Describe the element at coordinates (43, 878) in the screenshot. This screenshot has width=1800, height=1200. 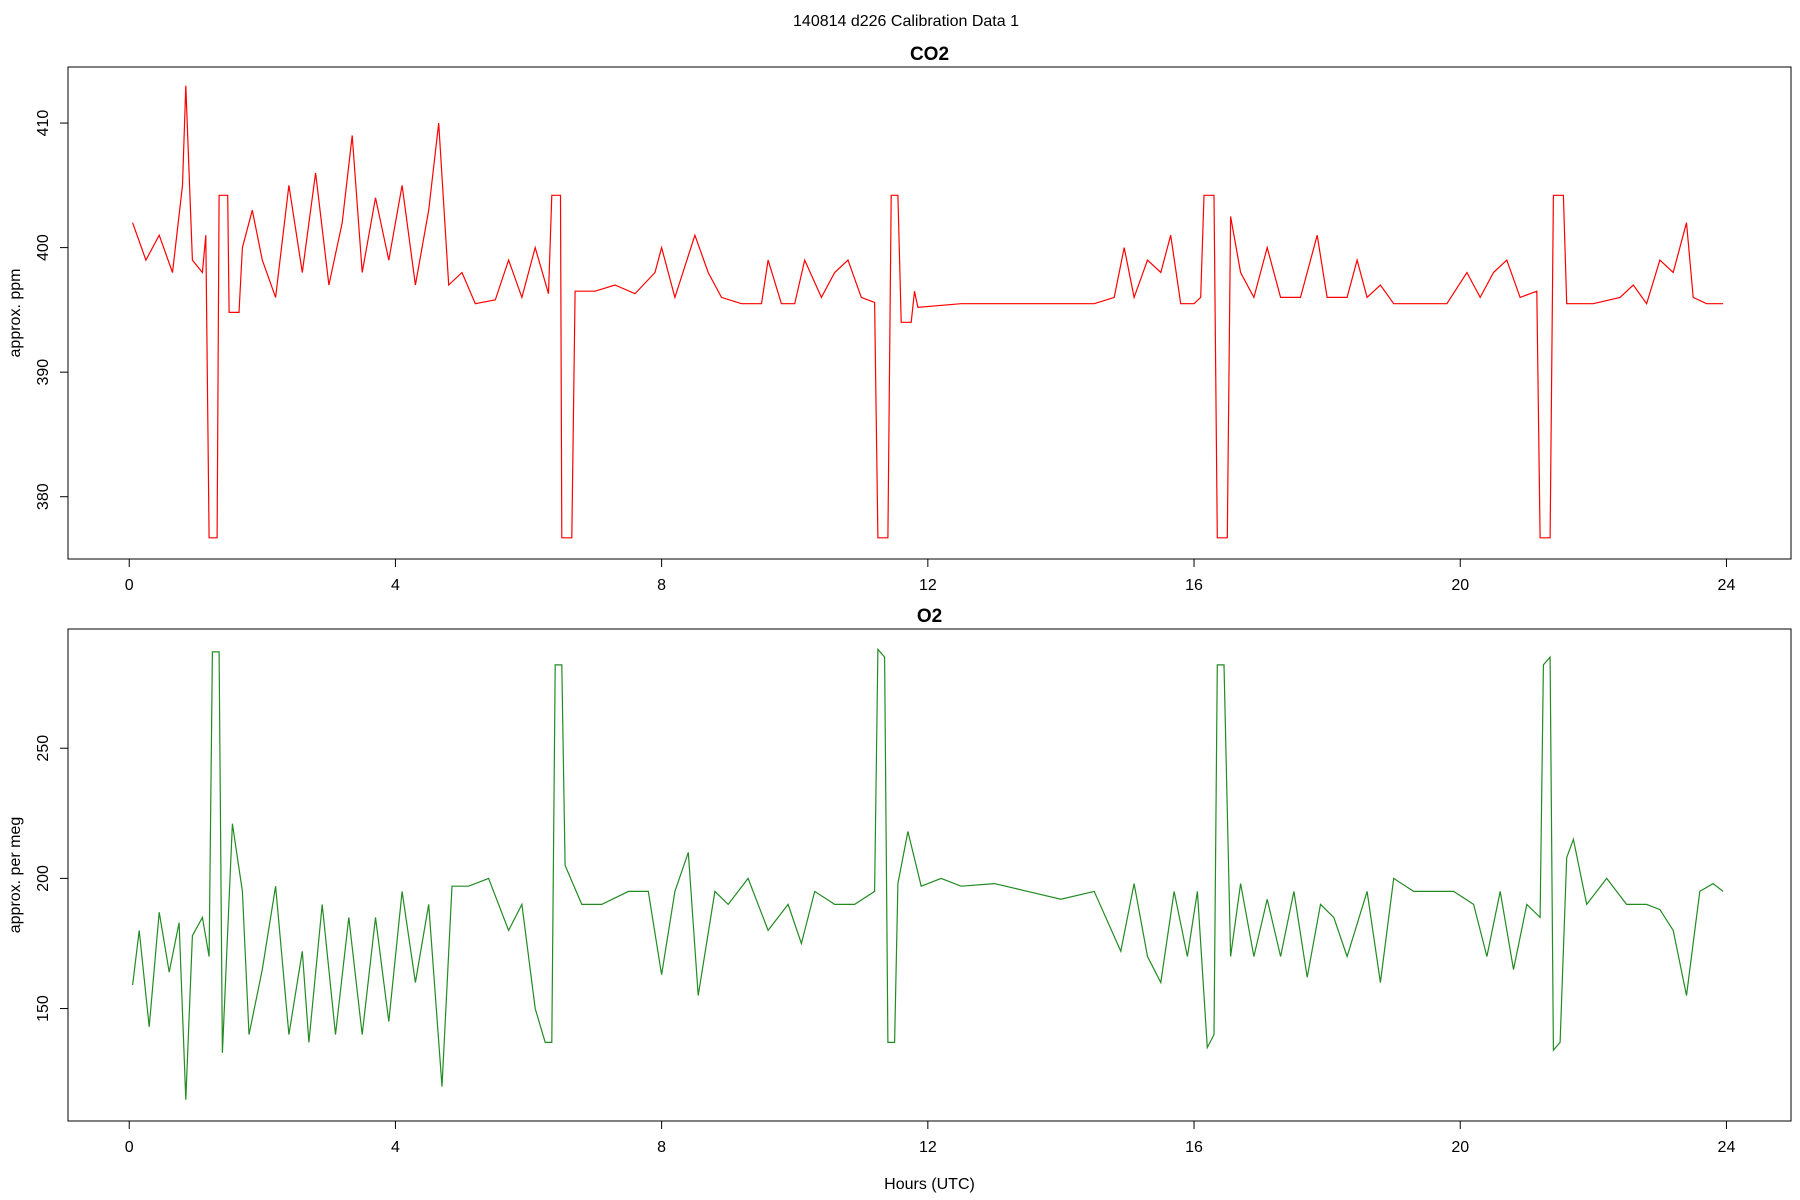
I see `y-tick-label: 200` at that location.